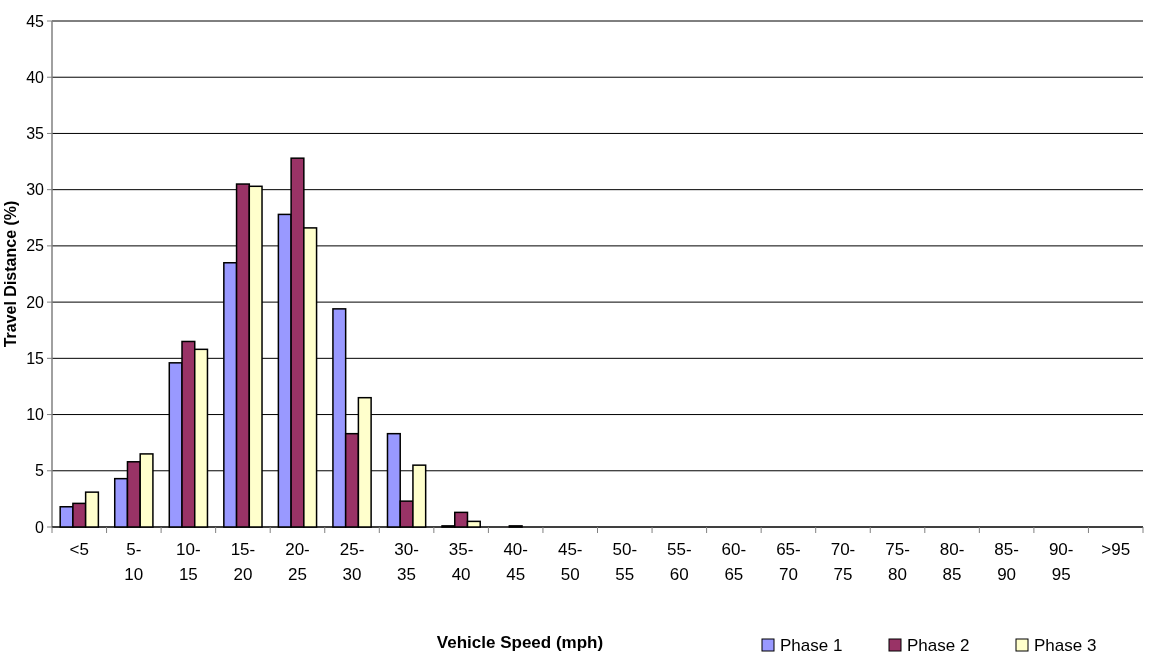 The width and height of the screenshot is (1153, 666). I want to click on y-axis-title: Travel Distance (%), so click(10, 274).